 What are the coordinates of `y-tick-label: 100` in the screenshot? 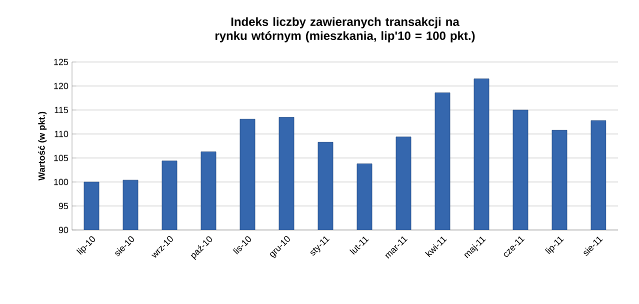 It's located at (61, 182).